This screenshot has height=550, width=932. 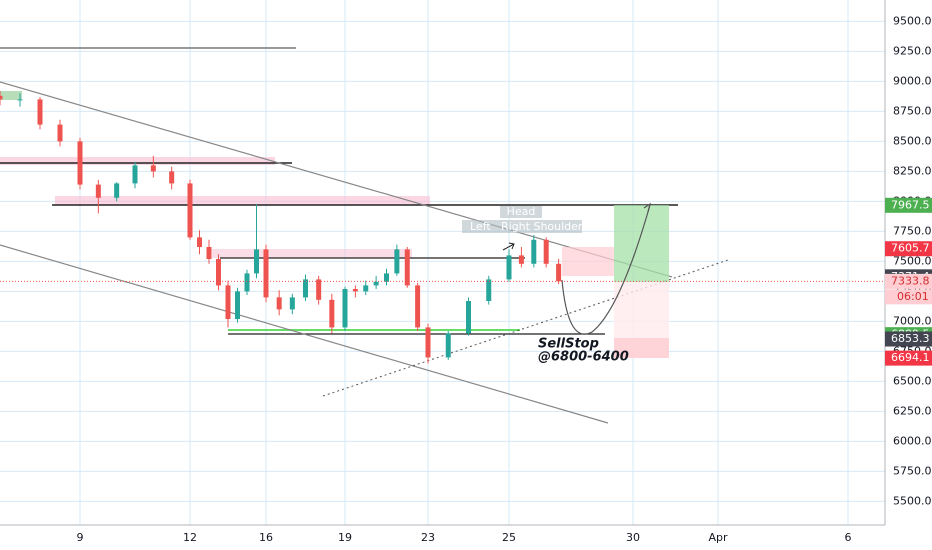 I want to click on annotation: @6800-6400, so click(x=583, y=357).